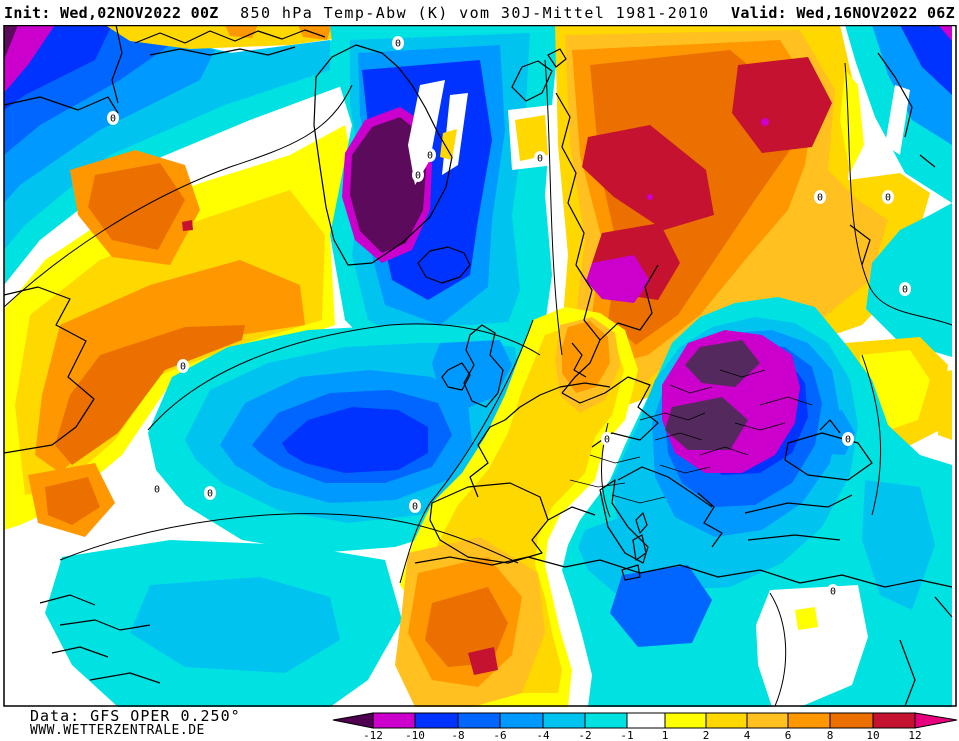 Image resolution: width=959 pixels, height=741 pixels. Describe the element at coordinates (936, 720) in the screenshot. I see `legend-arrow-right` at that location.